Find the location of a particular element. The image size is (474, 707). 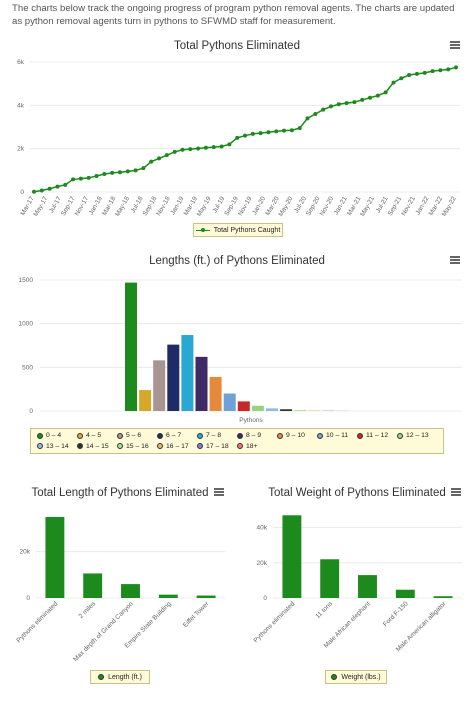

legend-label: Weight (lbs.) is located at coordinates (361, 677).